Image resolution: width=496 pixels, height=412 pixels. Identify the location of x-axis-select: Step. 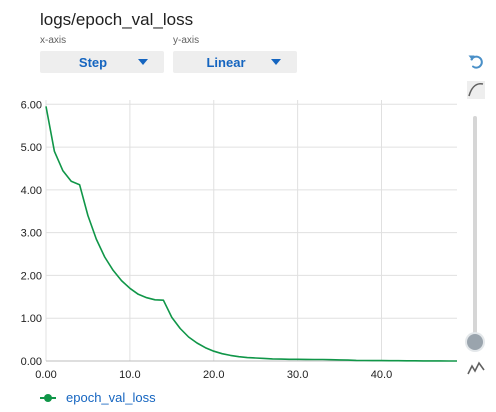
(102, 62).